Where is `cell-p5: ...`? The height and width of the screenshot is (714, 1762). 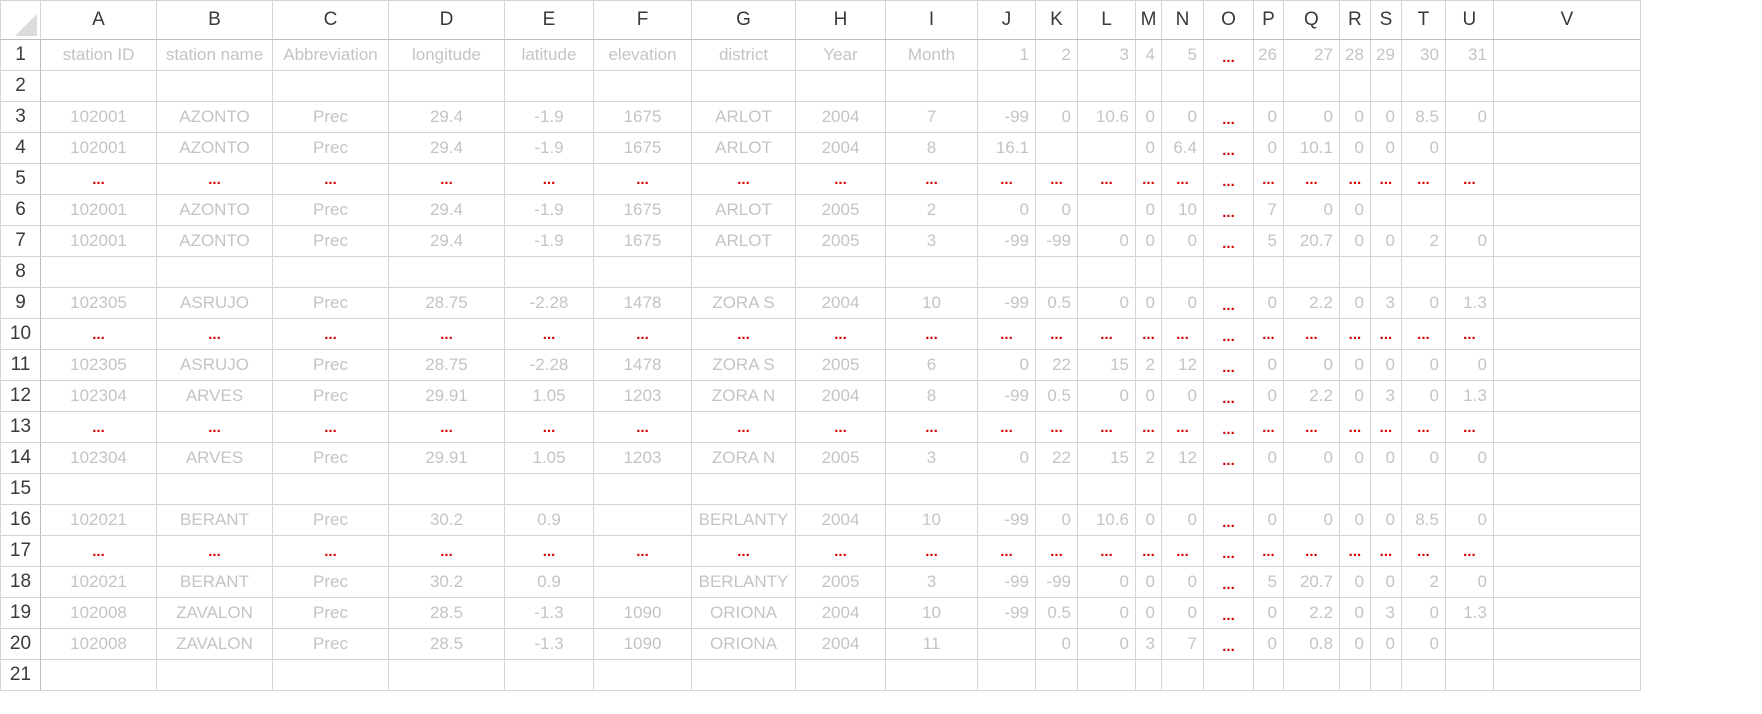 cell-p5: ... is located at coordinates (1268, 179).